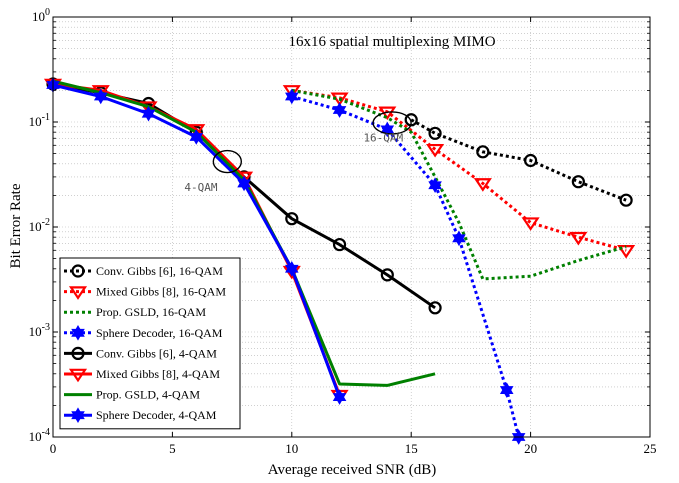  I want to click on legend-entry: Conv. Gibbs [6], 16-QAM, so click(143, 271).